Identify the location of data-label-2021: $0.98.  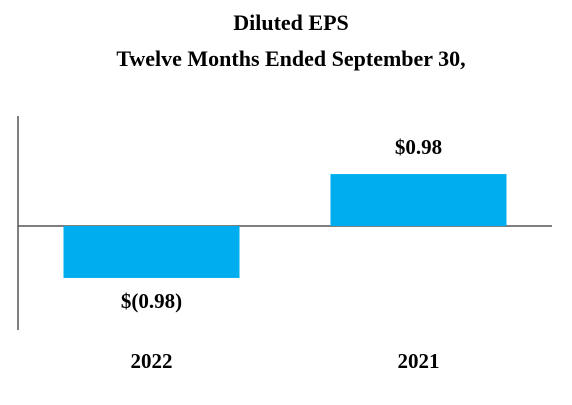
(418, 147).